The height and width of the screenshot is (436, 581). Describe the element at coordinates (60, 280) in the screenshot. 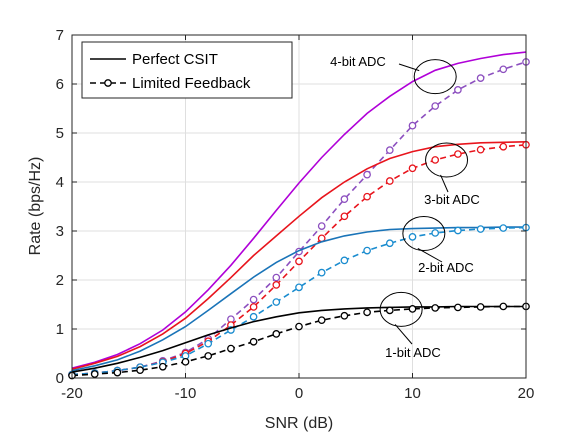

I see `y-tick-label: 2` at that location.